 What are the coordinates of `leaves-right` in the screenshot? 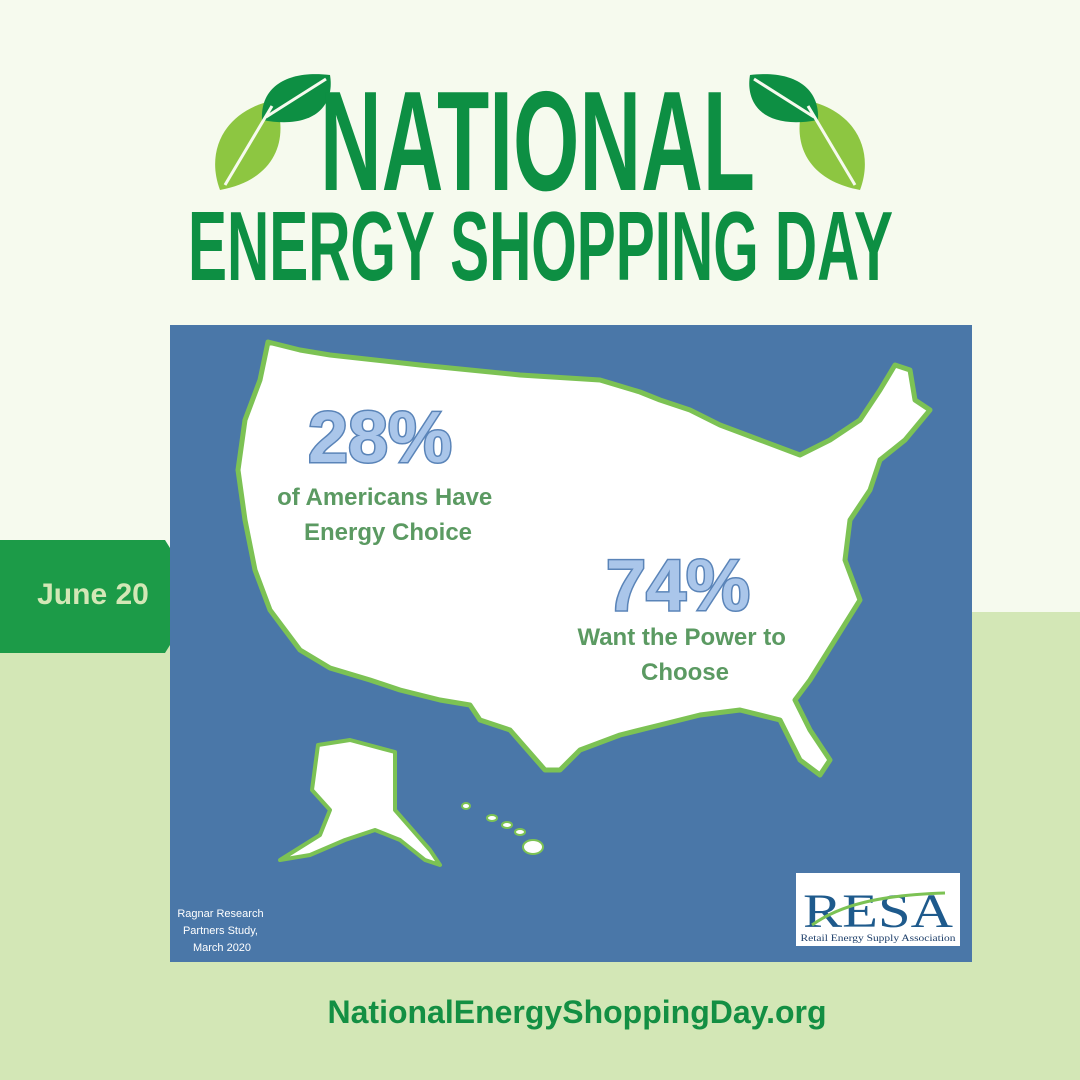 It's located at (807, 132).